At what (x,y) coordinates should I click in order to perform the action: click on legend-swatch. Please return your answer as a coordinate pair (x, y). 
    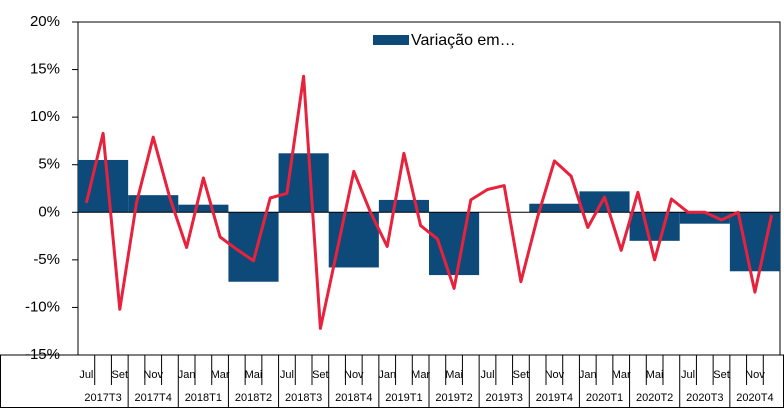
    Looking at the image, I should click on (391, 40).